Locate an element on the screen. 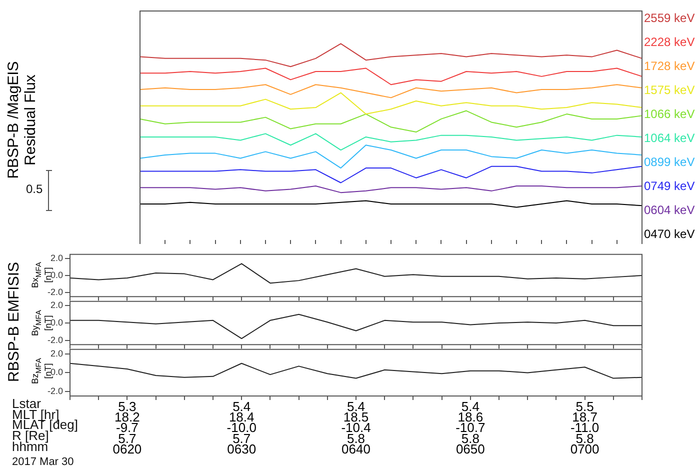  text: 2017 Mar 30 is located at coordinates (43, 462).